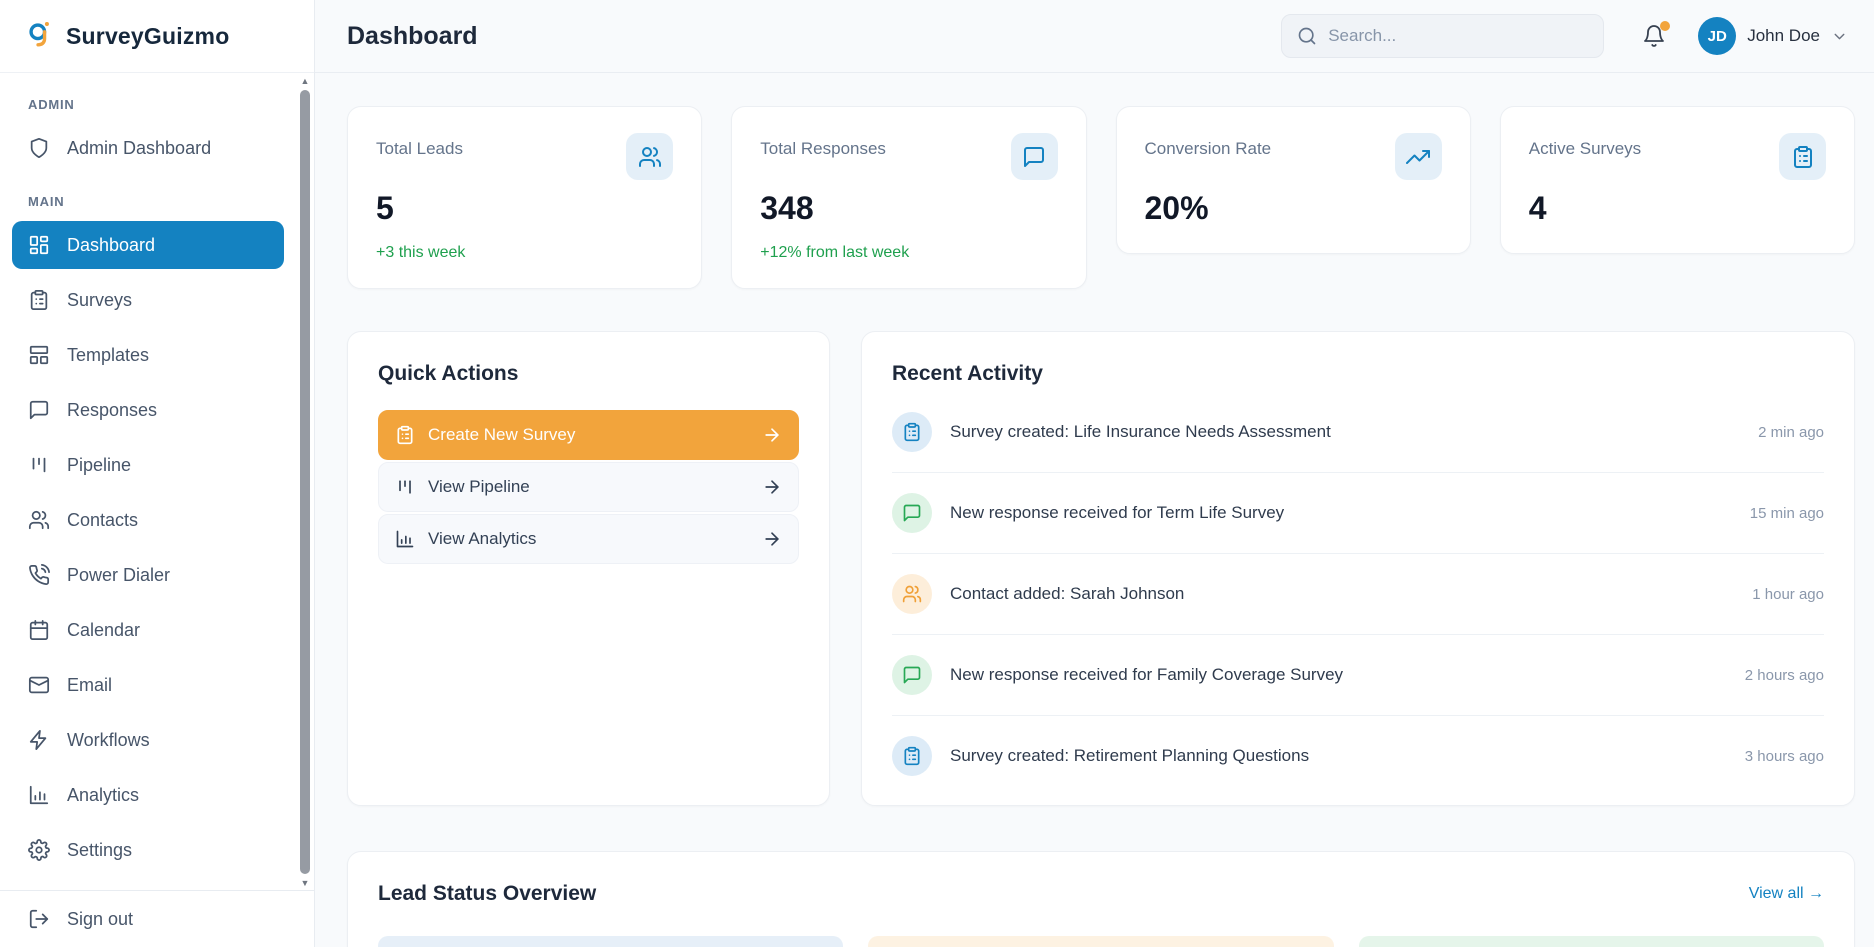 This screenshot has height=947, width=1874. I want to click on lead-status-boxes: New Leads Contacted Booked, so click(1101, 941).